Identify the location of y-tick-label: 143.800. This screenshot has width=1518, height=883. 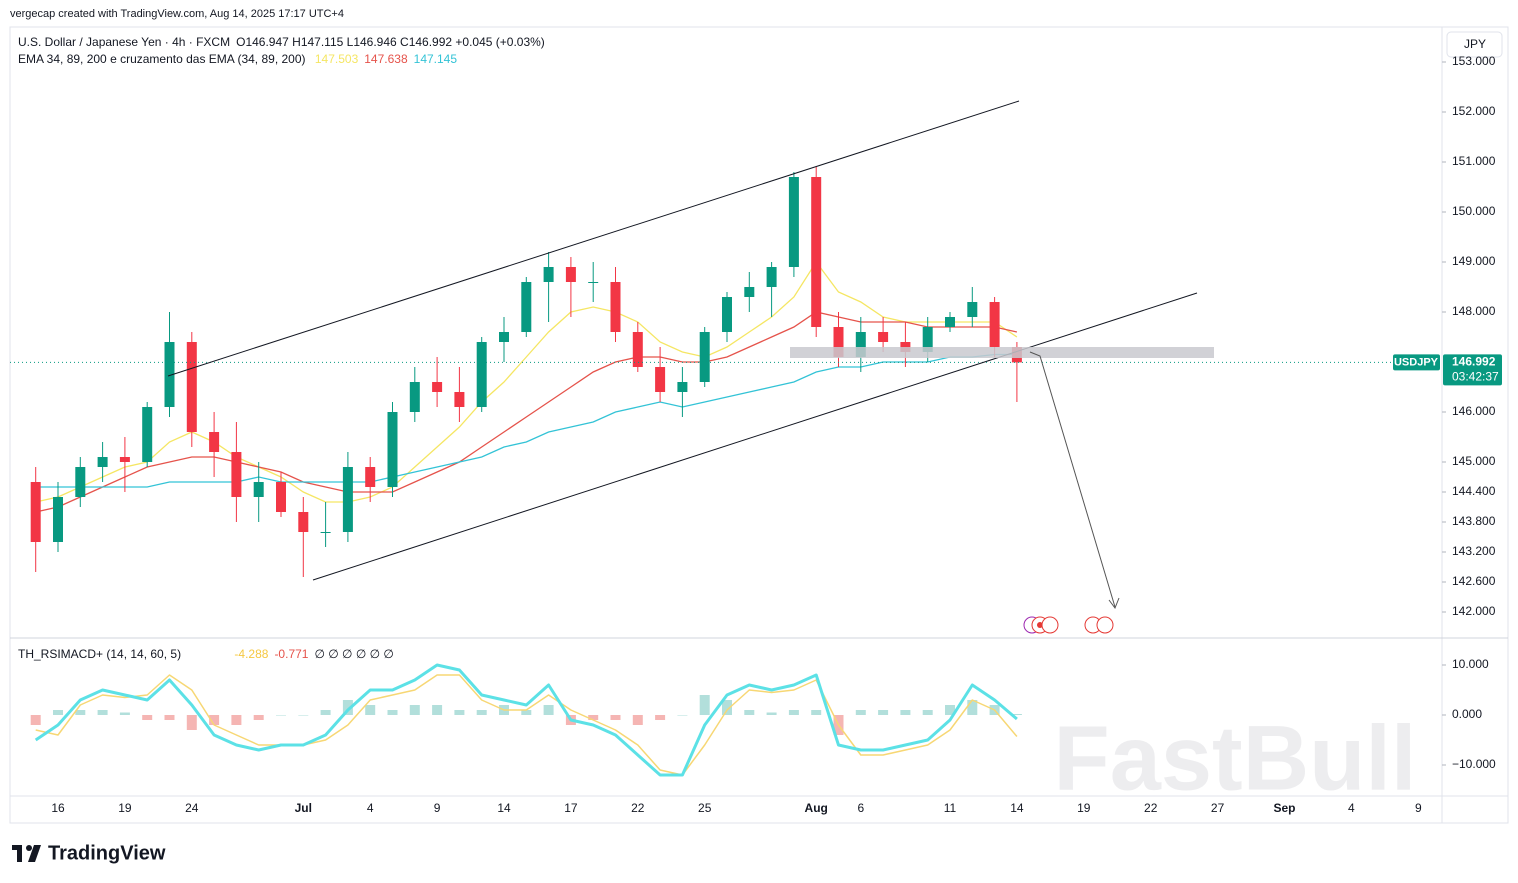
(1474, 521).